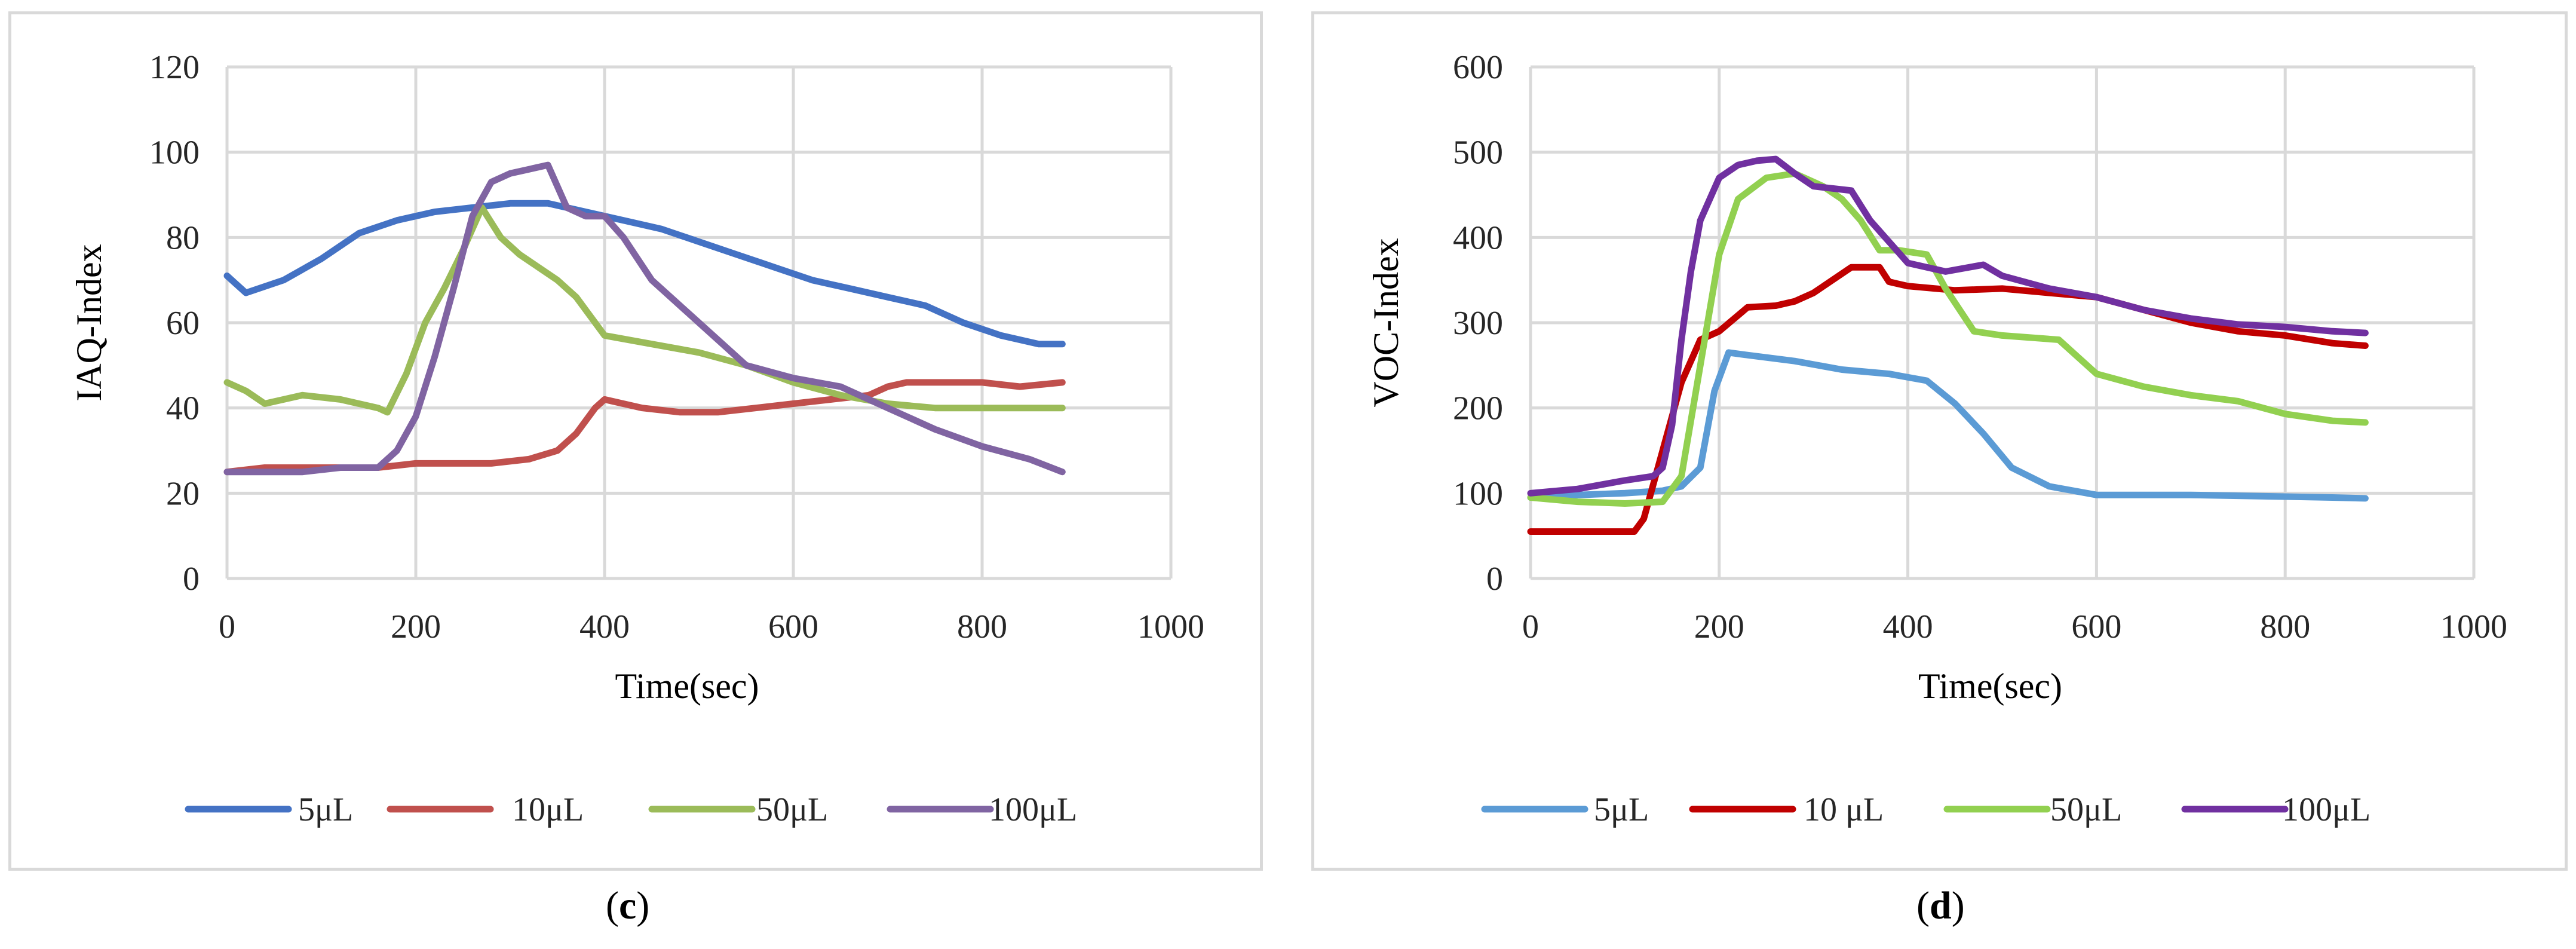  Describe the element at coordinates (183, 408) in the screenshot. I see `chart-c-y-tick-label: 40` at that location.